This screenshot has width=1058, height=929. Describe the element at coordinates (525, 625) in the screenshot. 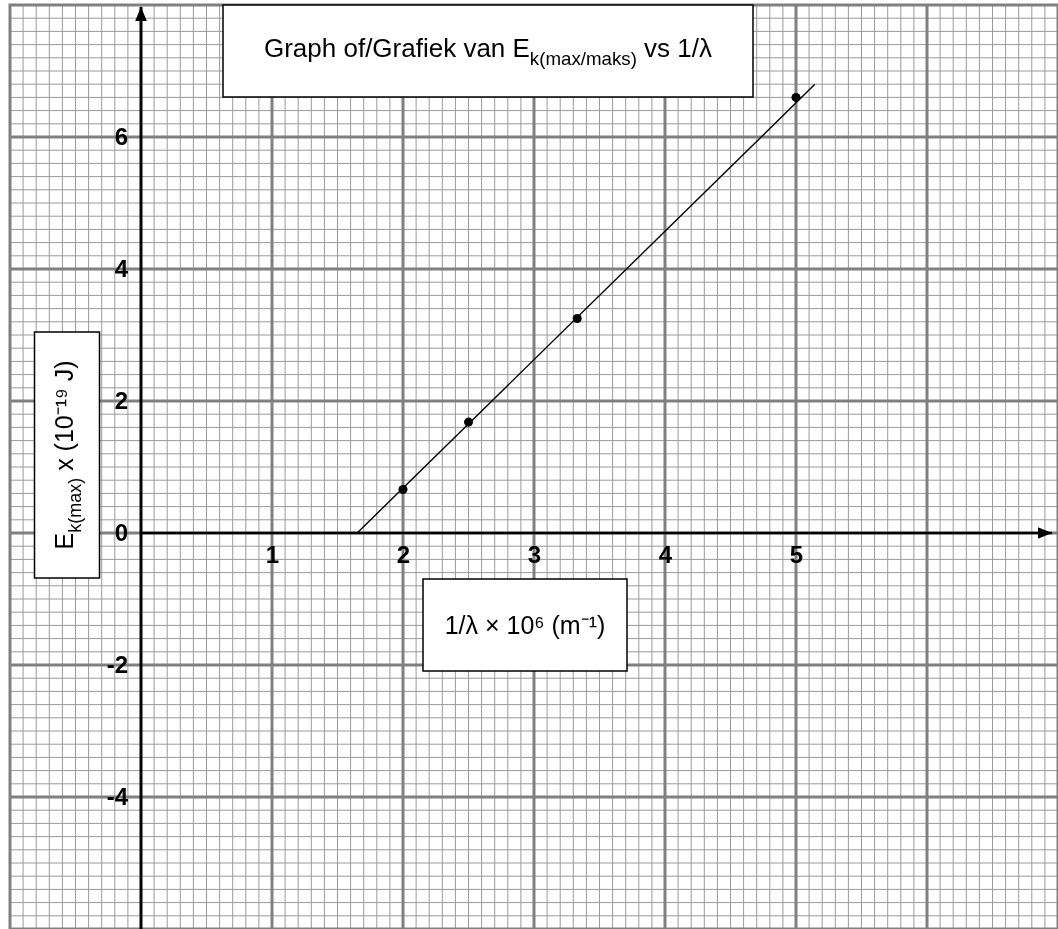

I see `x-axis-title: 1/λ × 10⁶ (m⁻¹)` at that location.